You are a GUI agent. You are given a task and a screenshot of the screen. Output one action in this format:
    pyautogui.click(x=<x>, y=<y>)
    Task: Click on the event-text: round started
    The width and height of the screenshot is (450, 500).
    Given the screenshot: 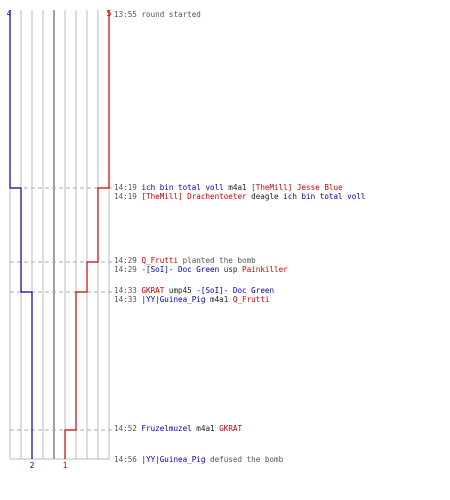 What is the action you would take?
    pyautogui.click(x=171, y=14)
    